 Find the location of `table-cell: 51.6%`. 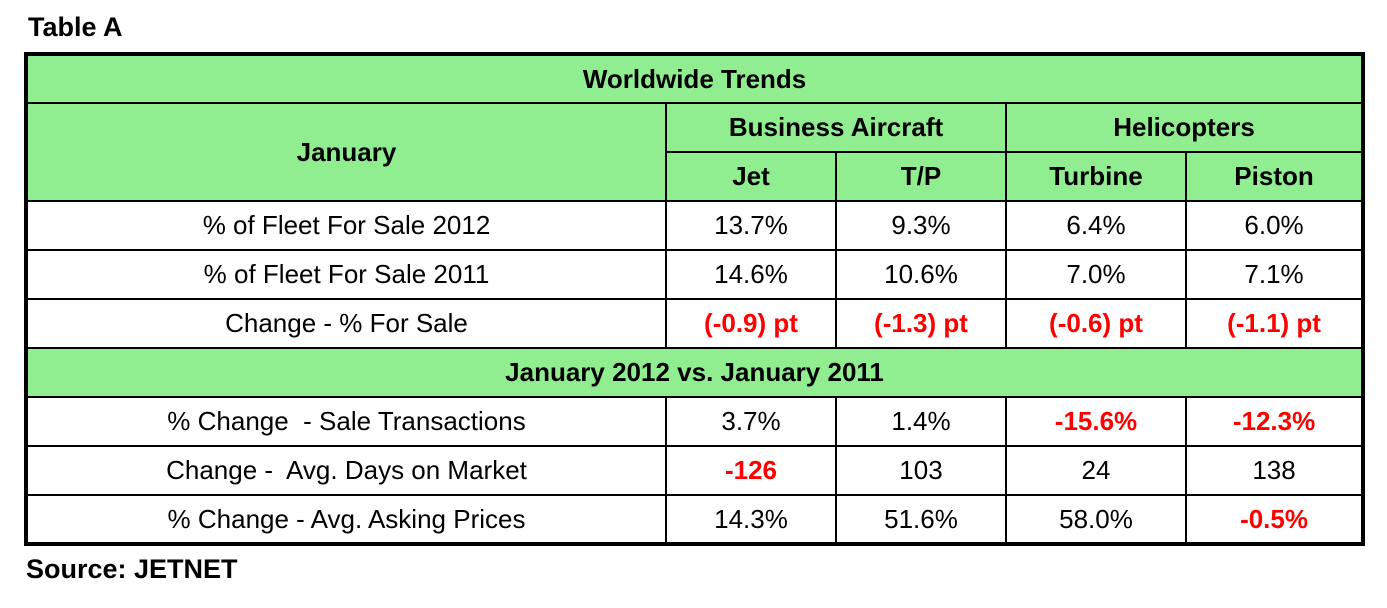

table-cell: 51.6% is located at coordinates (921, 519).